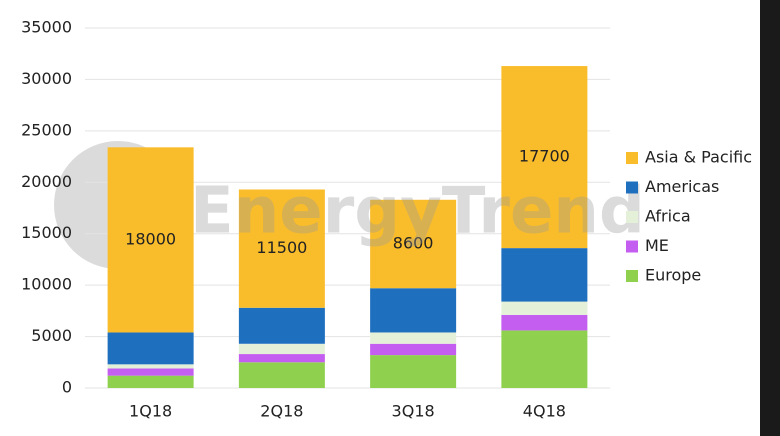 This screenshot has height=436, width=780. I want to click on data-label: 17700, so click(544, 156).